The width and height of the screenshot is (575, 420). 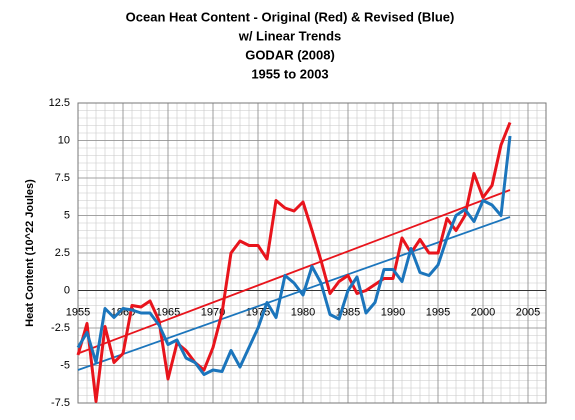 I want to click on y-tick-label: 5, so click(x=67, y=215).